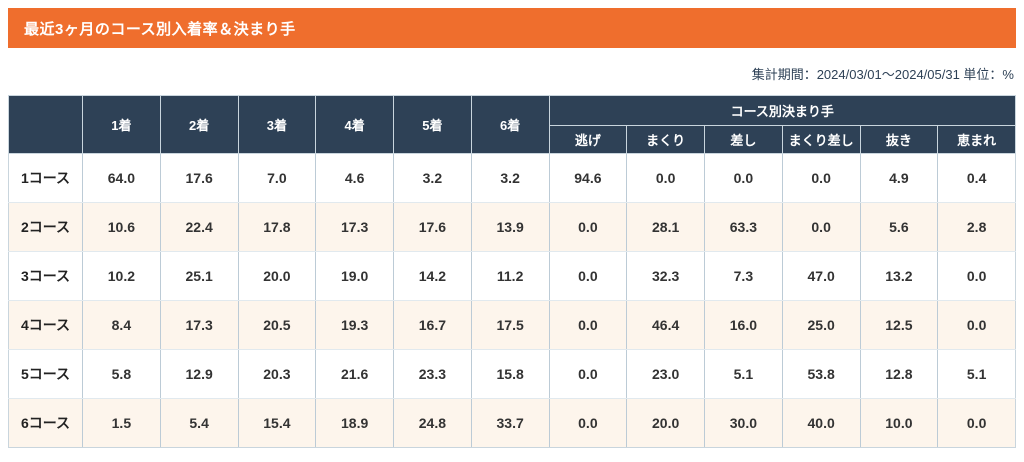 The image size is (1024, 462). I want to click on kimarite-value: 30.0, so click(743, 423).